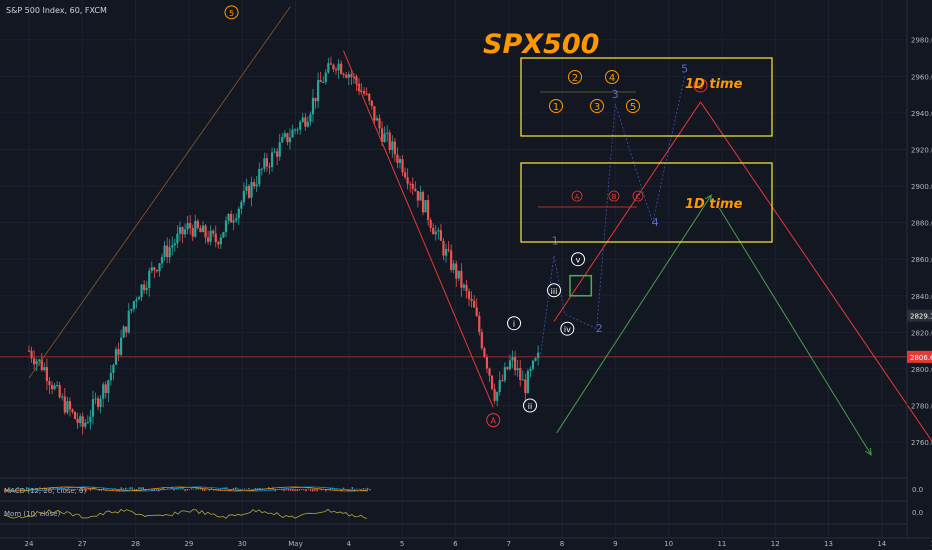 Image resolution: width=932 pixels, height=550 pixels. Describe the element at coordinates (919, 356) in the screenshot. I see `price-label-bg` at that location.